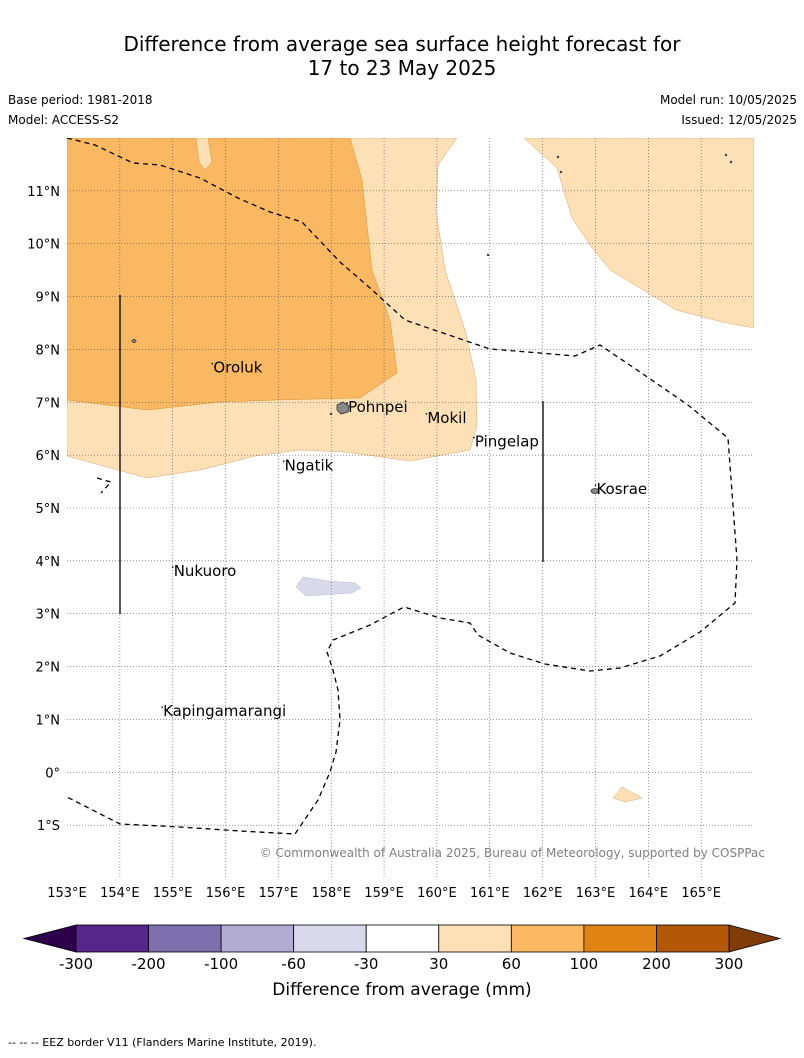 The image size is (804, 1058). I want to click on pohnpei-island, so click(343, 408).